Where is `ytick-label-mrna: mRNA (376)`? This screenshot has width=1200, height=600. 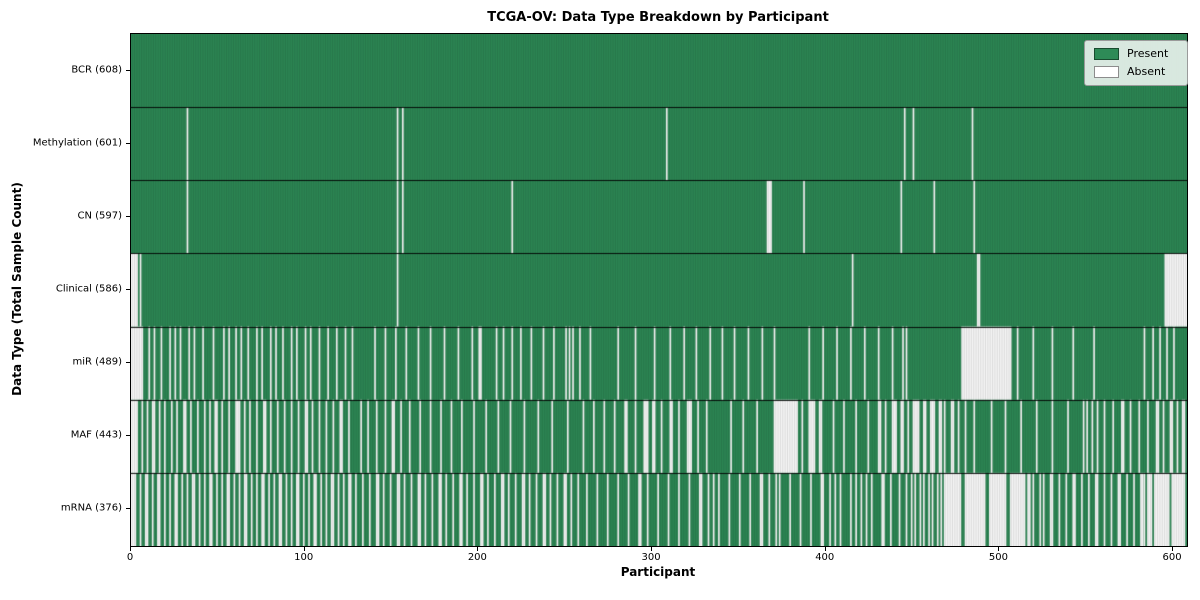 ytick-label-mrna: mRNA (376) is located at coordinates (91, 508).